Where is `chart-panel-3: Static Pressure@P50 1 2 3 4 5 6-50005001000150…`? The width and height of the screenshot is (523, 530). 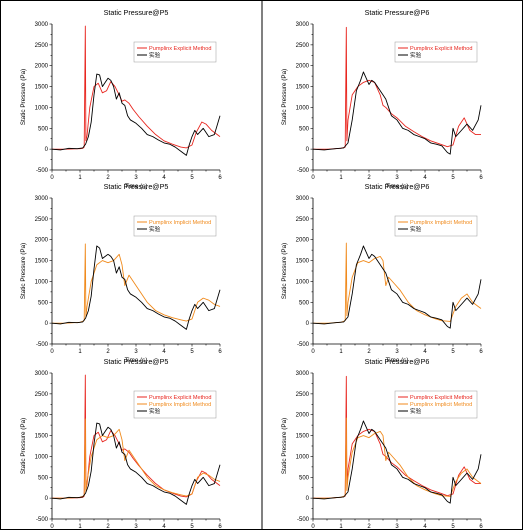
chart-panel-3: Static Pressure@P50 1 2 3 4 5 6-50005001000150… is located at coordinates (121, 273).